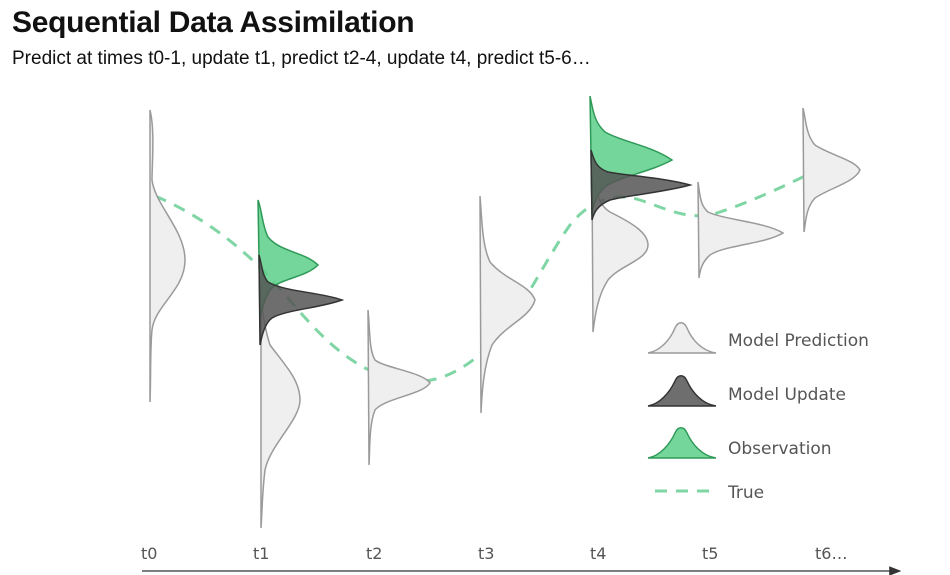 The image size is (950, 575). I want to click on update-curve-t1, so click(301, 300).